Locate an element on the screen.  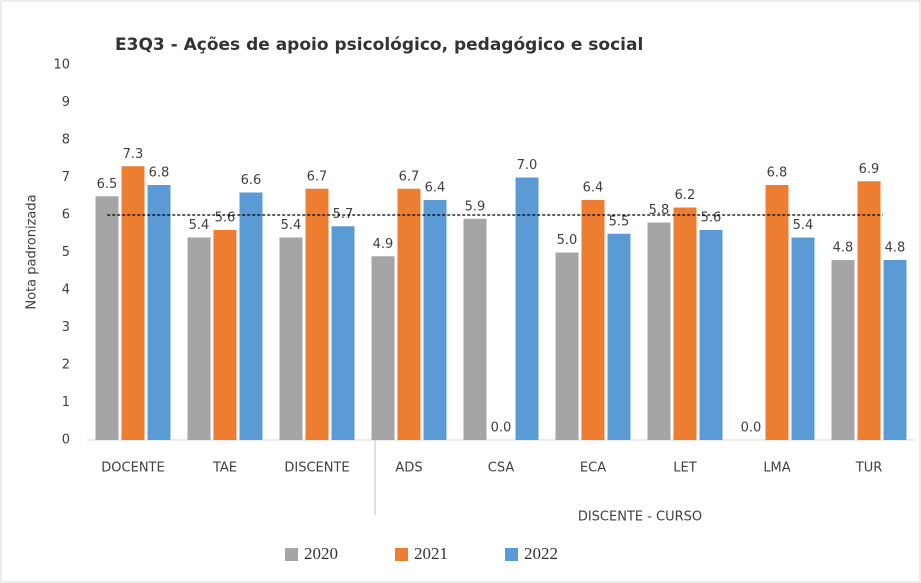
data-label: 6.2 is located at coordinates (685, 195).